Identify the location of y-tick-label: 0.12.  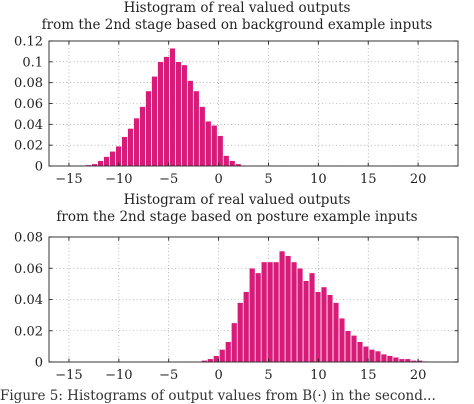
(28, 42).